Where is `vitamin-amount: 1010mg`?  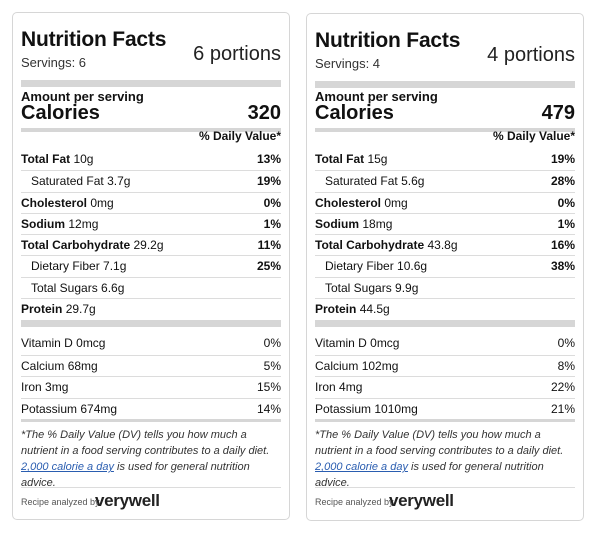
vitamin-amount: 1010mg is located at coordinates (396, 408).